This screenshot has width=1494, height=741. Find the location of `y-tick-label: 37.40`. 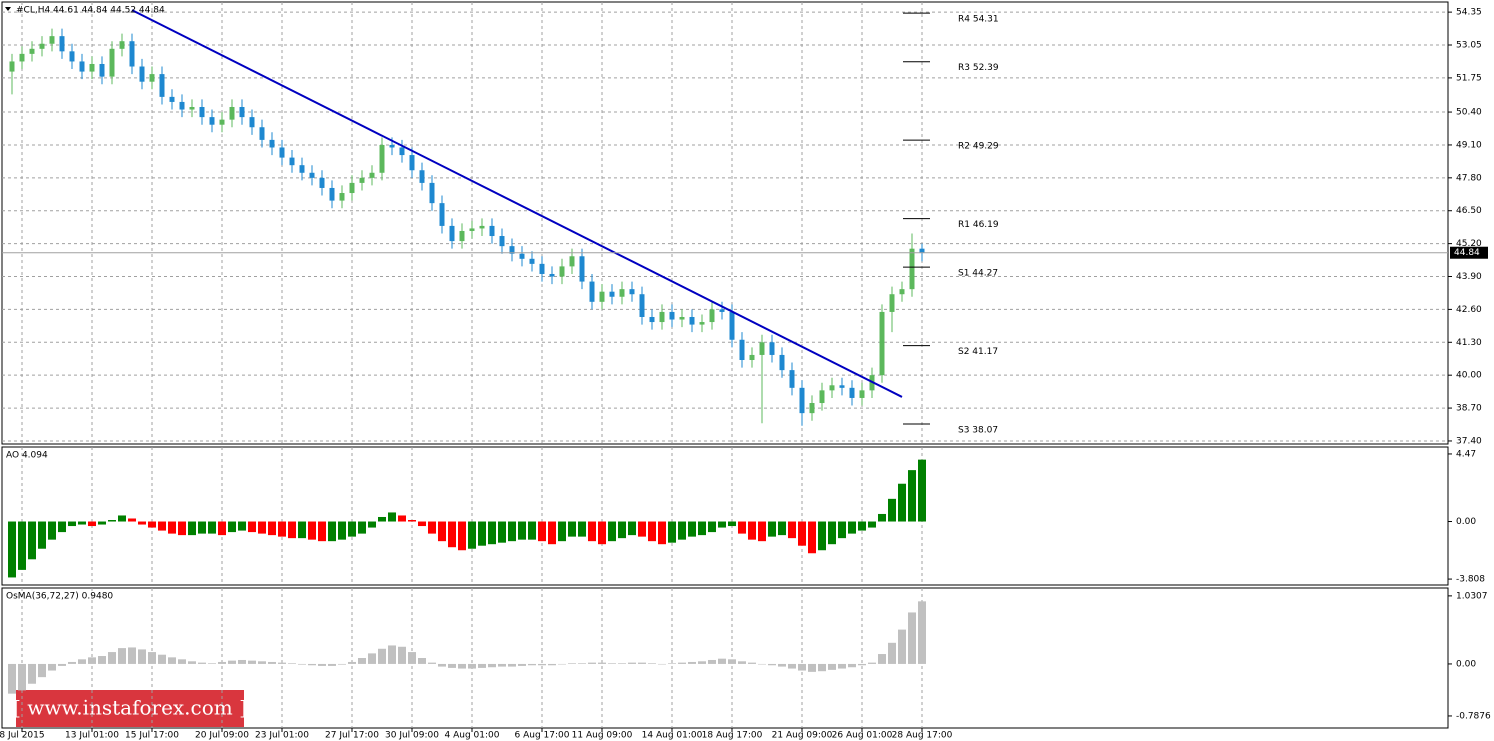

y-tick-label: 37.40 is located at coordinates (1469, 441).